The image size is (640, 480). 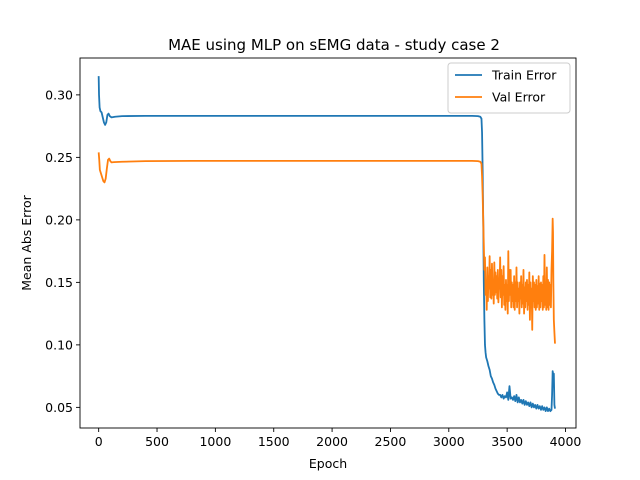 What do you see at coordinates (449, 441) in the screenshot?
I see `x-tick-label: 3000` at bounding box center [449, 441].